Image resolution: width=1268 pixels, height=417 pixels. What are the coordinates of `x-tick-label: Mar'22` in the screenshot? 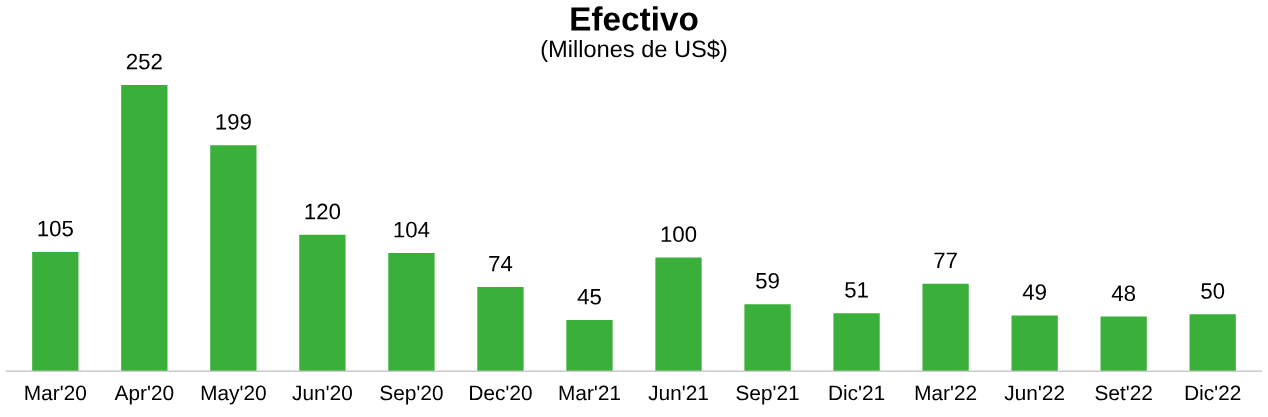 It's located at (946, 393).